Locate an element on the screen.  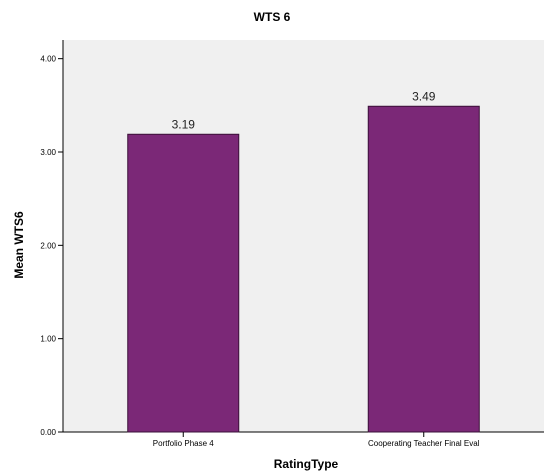
y-tick-label: 0.00 is located at coordinates (48, 432).